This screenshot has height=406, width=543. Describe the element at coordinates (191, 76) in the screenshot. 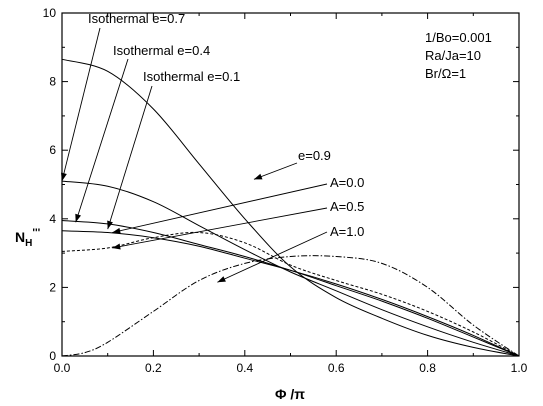

I see `annotation-iso-01: Isothermal e=0.1` at that location.